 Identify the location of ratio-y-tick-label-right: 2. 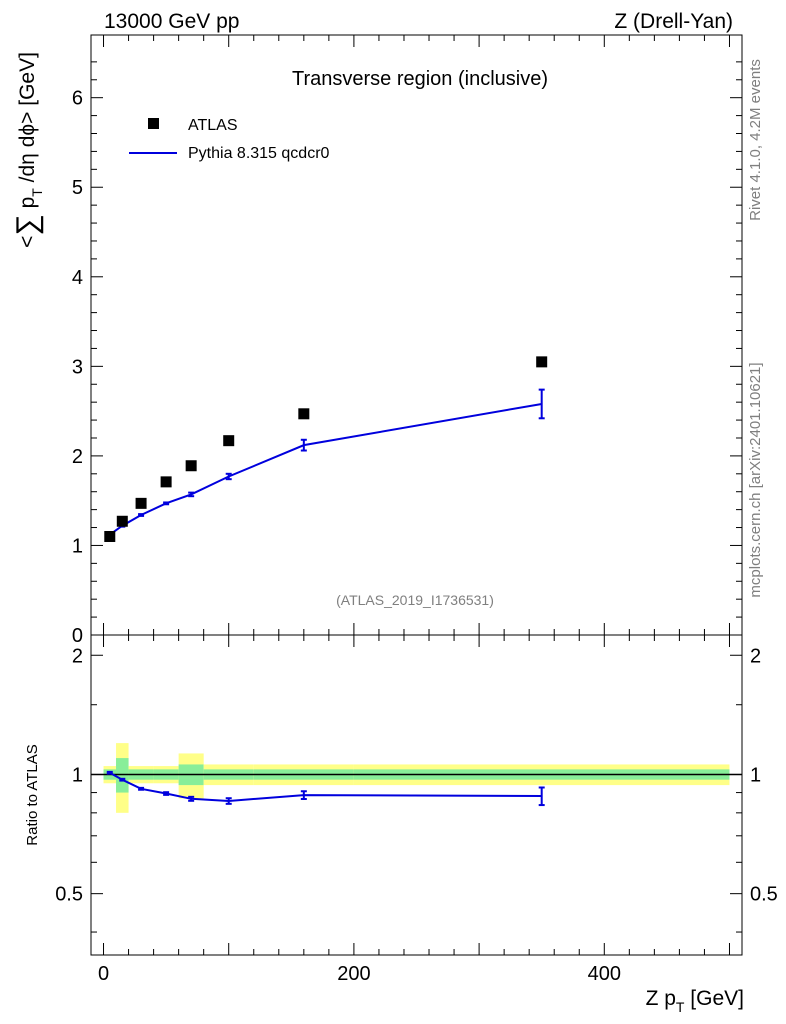
(755, 656).